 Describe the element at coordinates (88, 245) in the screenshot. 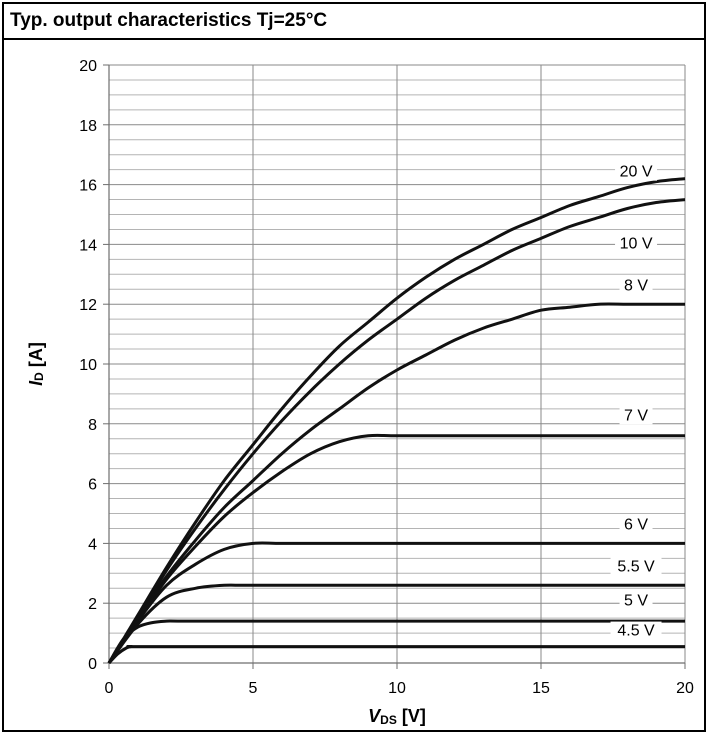

I see `y-tick-label: 14` at that location.